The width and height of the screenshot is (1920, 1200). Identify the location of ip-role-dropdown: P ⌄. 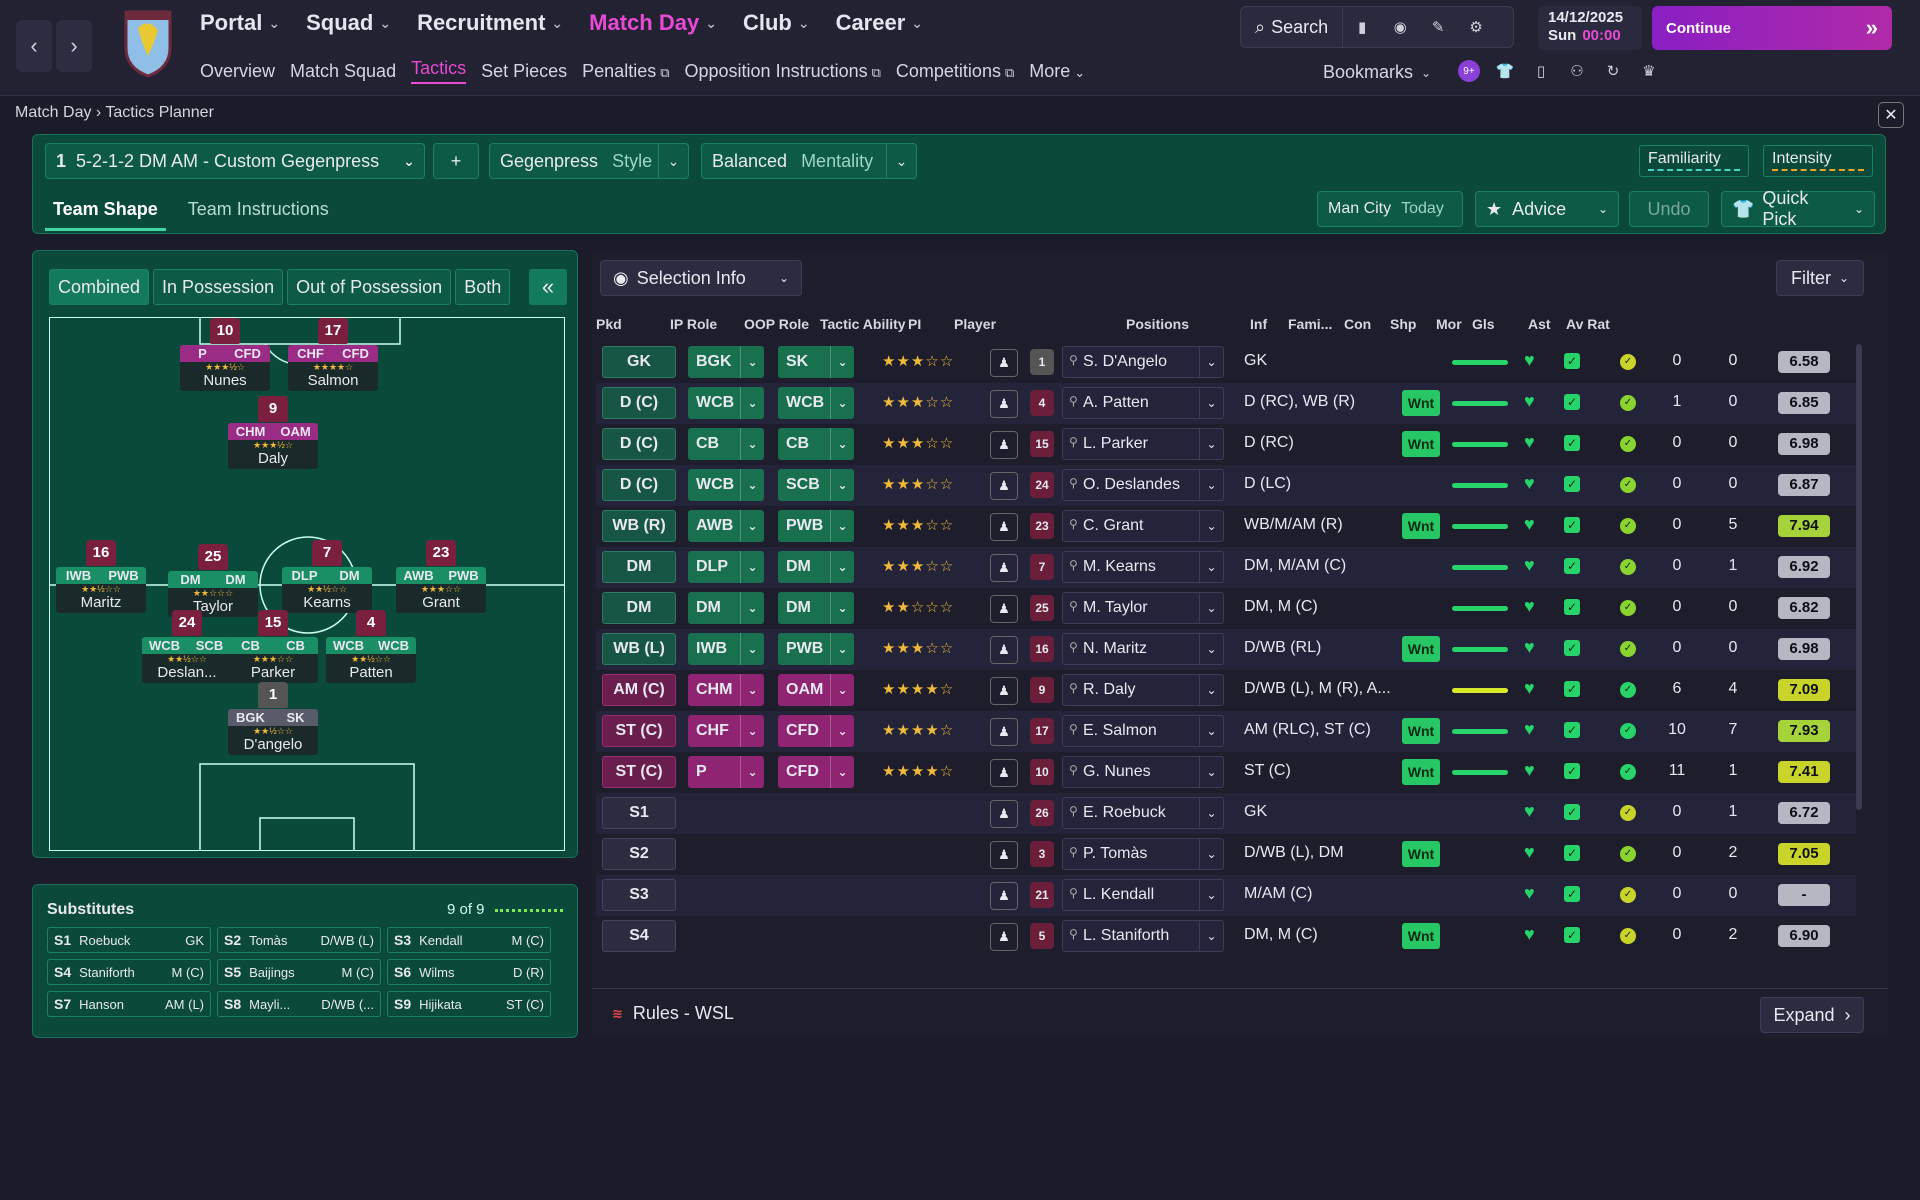
(726, 772).